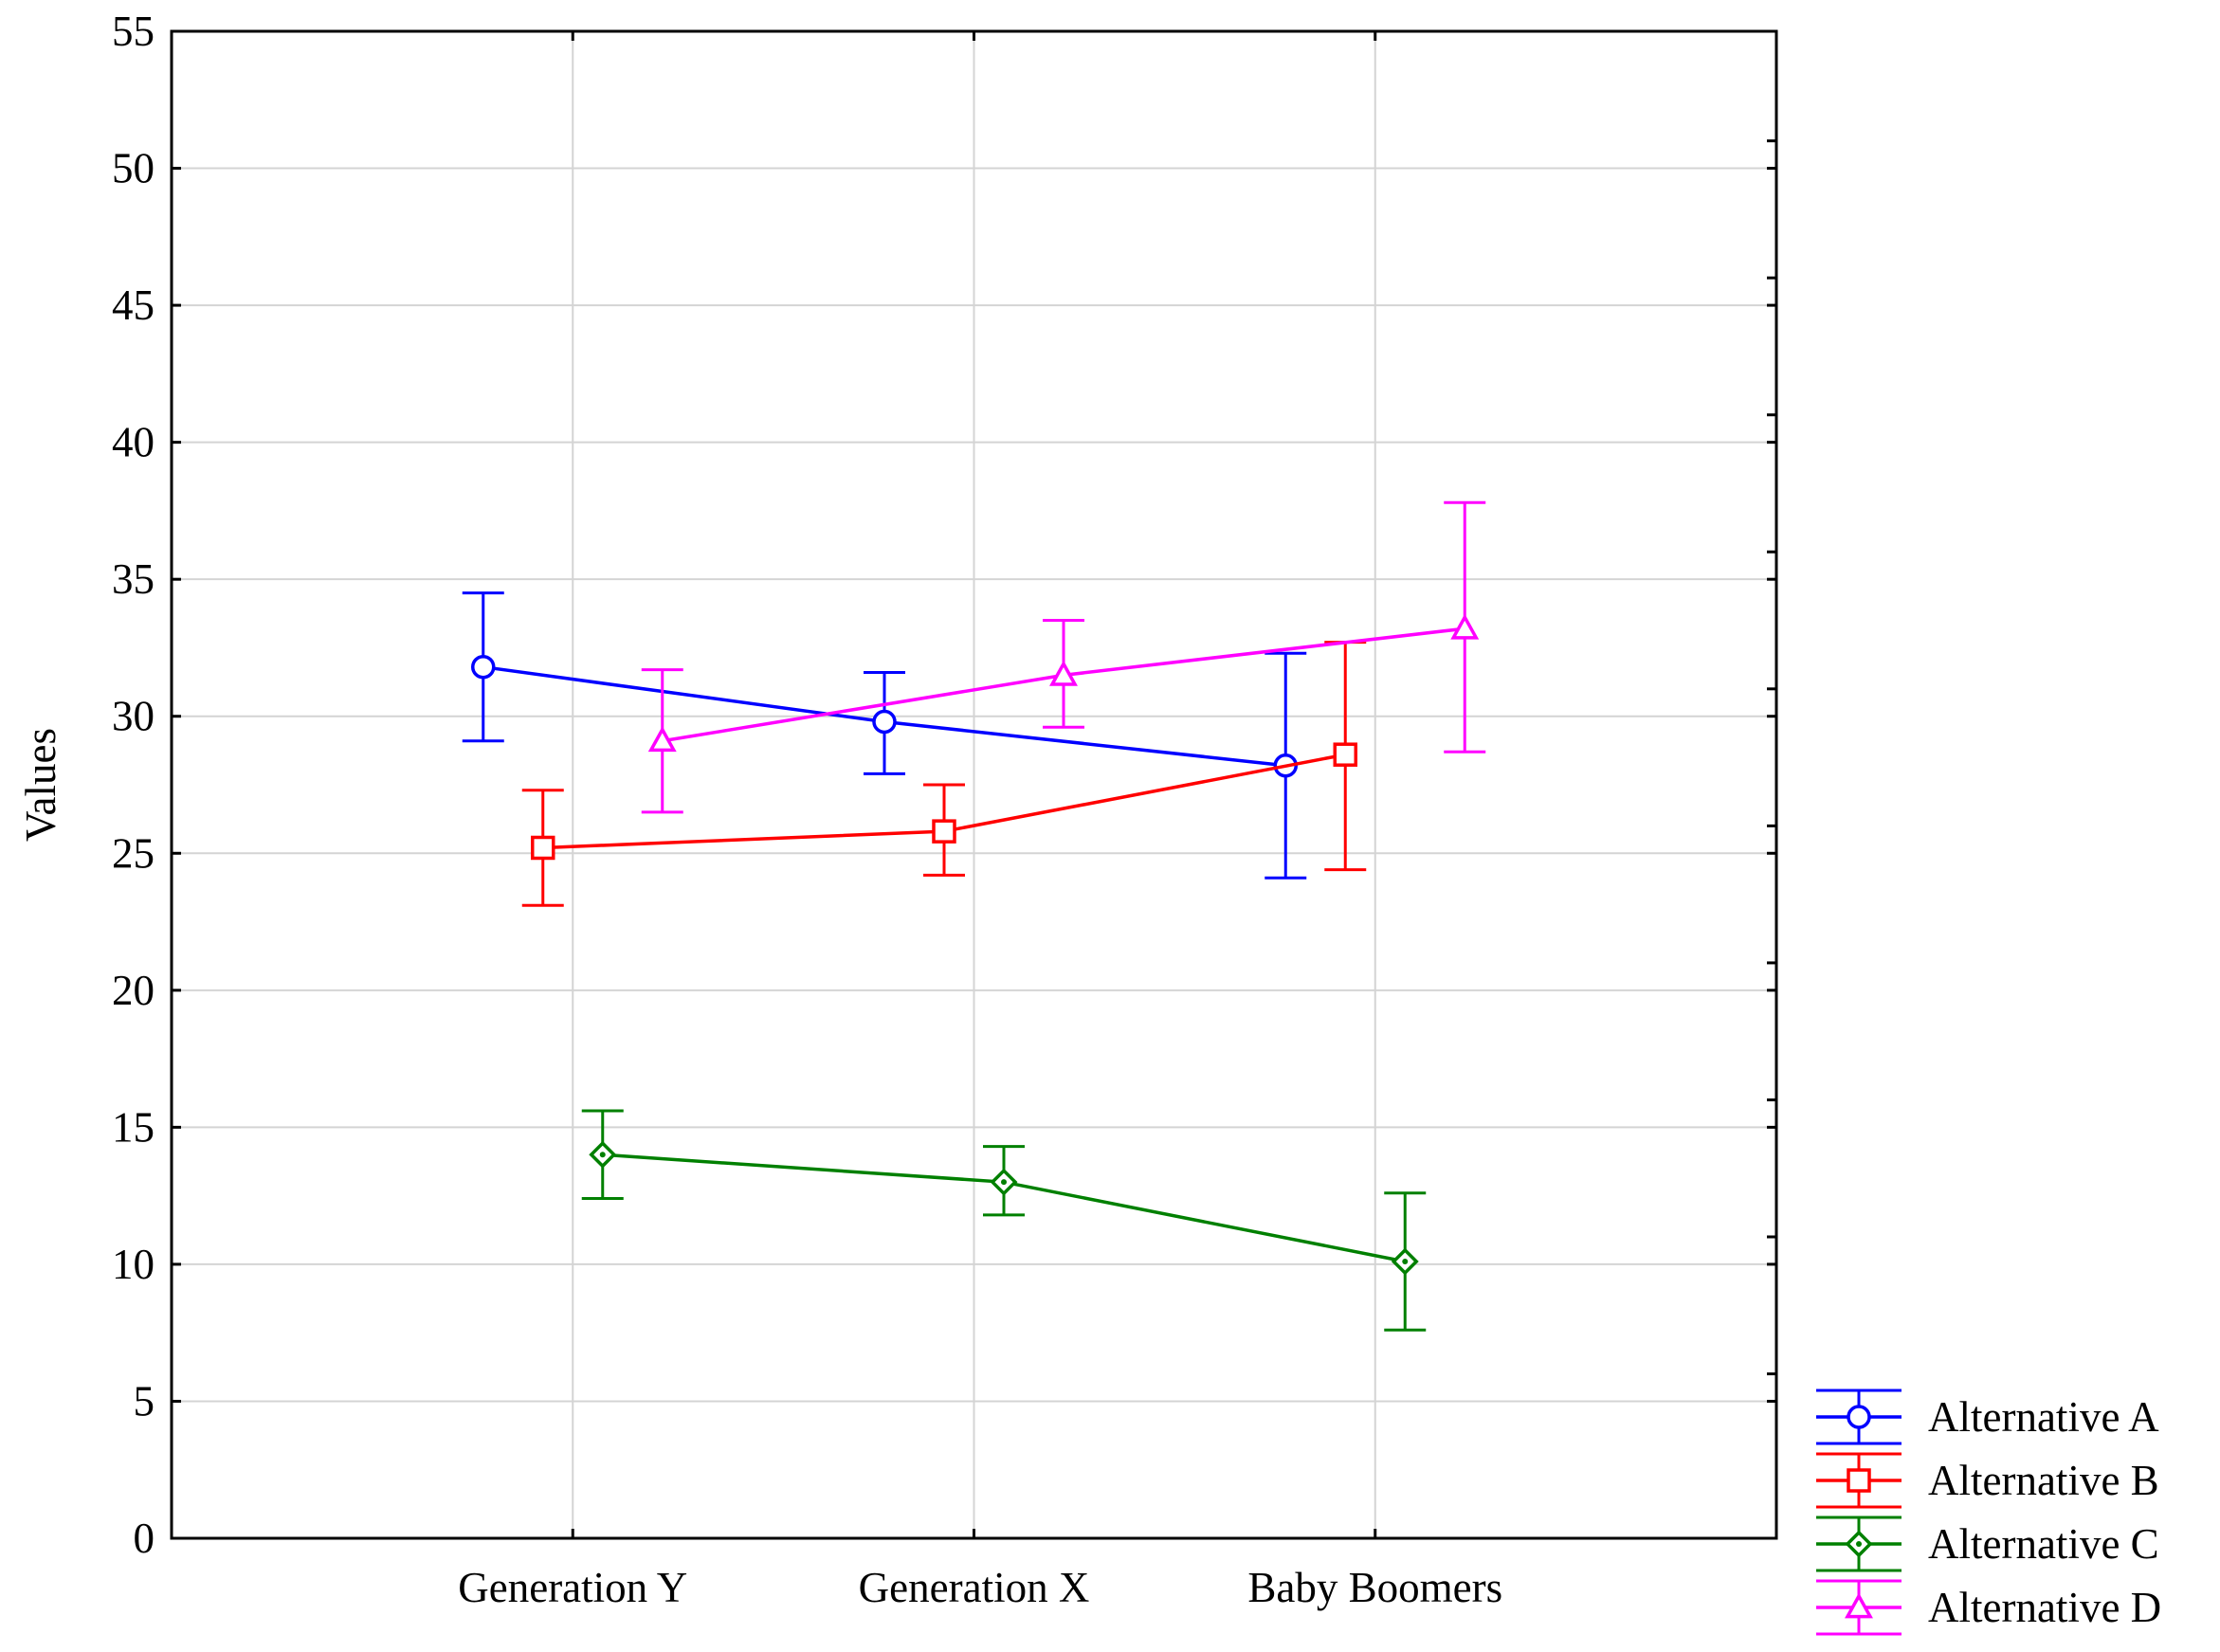 The height and width of the screenshot is (1652, 2220). I want to click on x-tick-labels: Generation Y Generation X Baby Boomers, so click(980, 1587).